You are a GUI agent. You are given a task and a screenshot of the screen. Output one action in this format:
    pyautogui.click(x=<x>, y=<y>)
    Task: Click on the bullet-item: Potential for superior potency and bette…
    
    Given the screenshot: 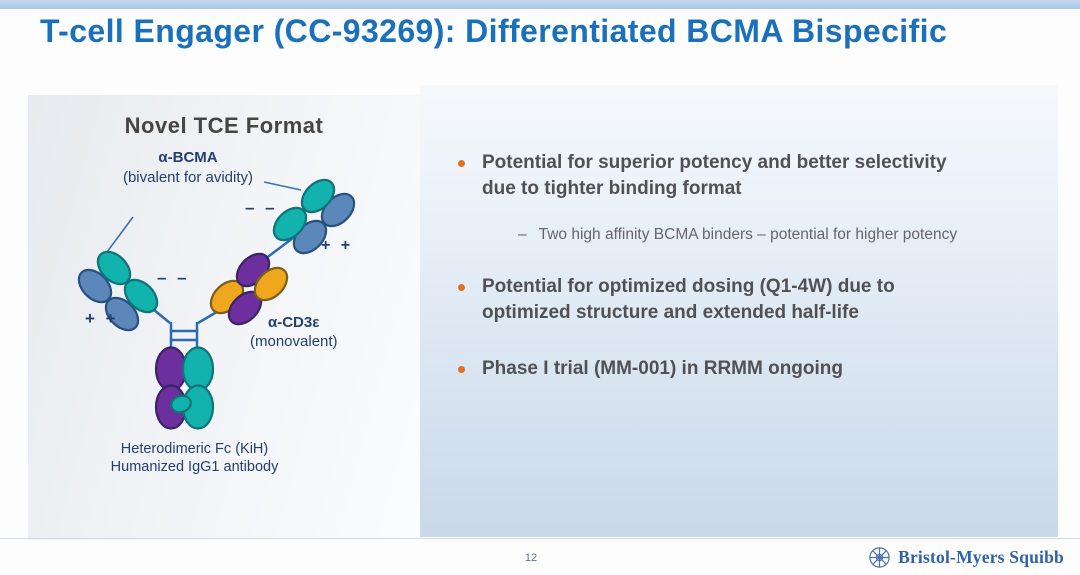 What is the action you would take?
    pyautogui.click(x=748, y=176)
    